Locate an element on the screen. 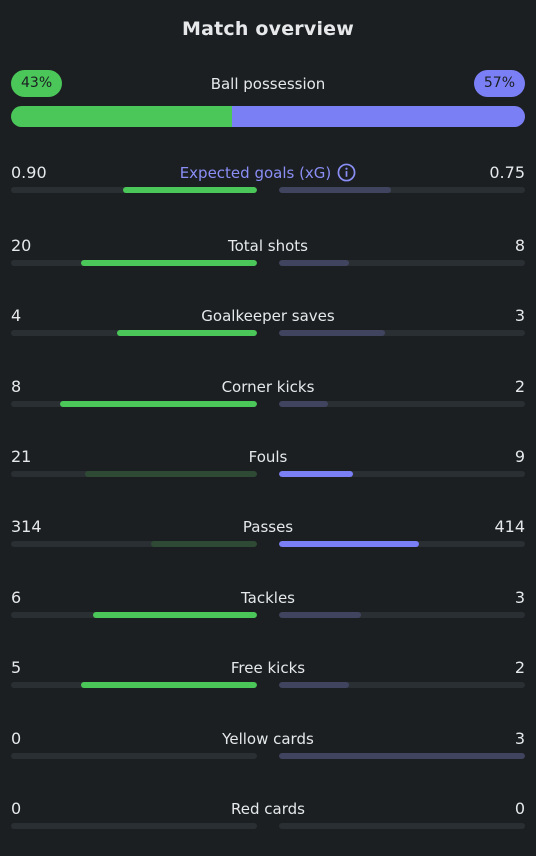  home-value: 6 is located at coordinates (16, 597).